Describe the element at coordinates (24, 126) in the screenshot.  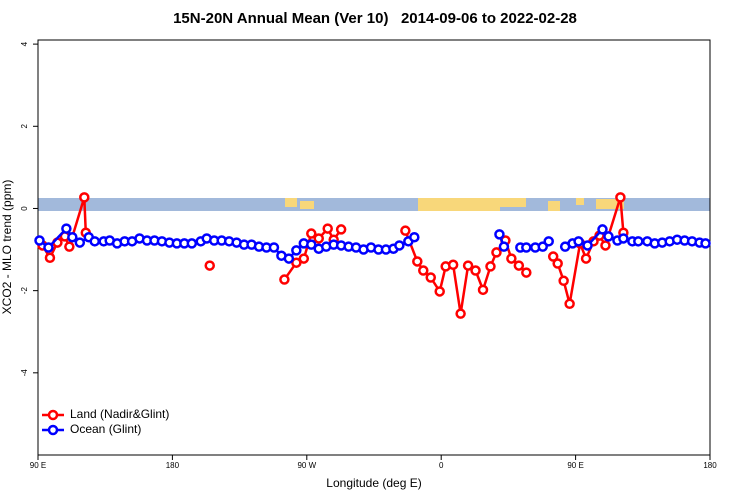
I see `y-tick-label: 2` at that location.